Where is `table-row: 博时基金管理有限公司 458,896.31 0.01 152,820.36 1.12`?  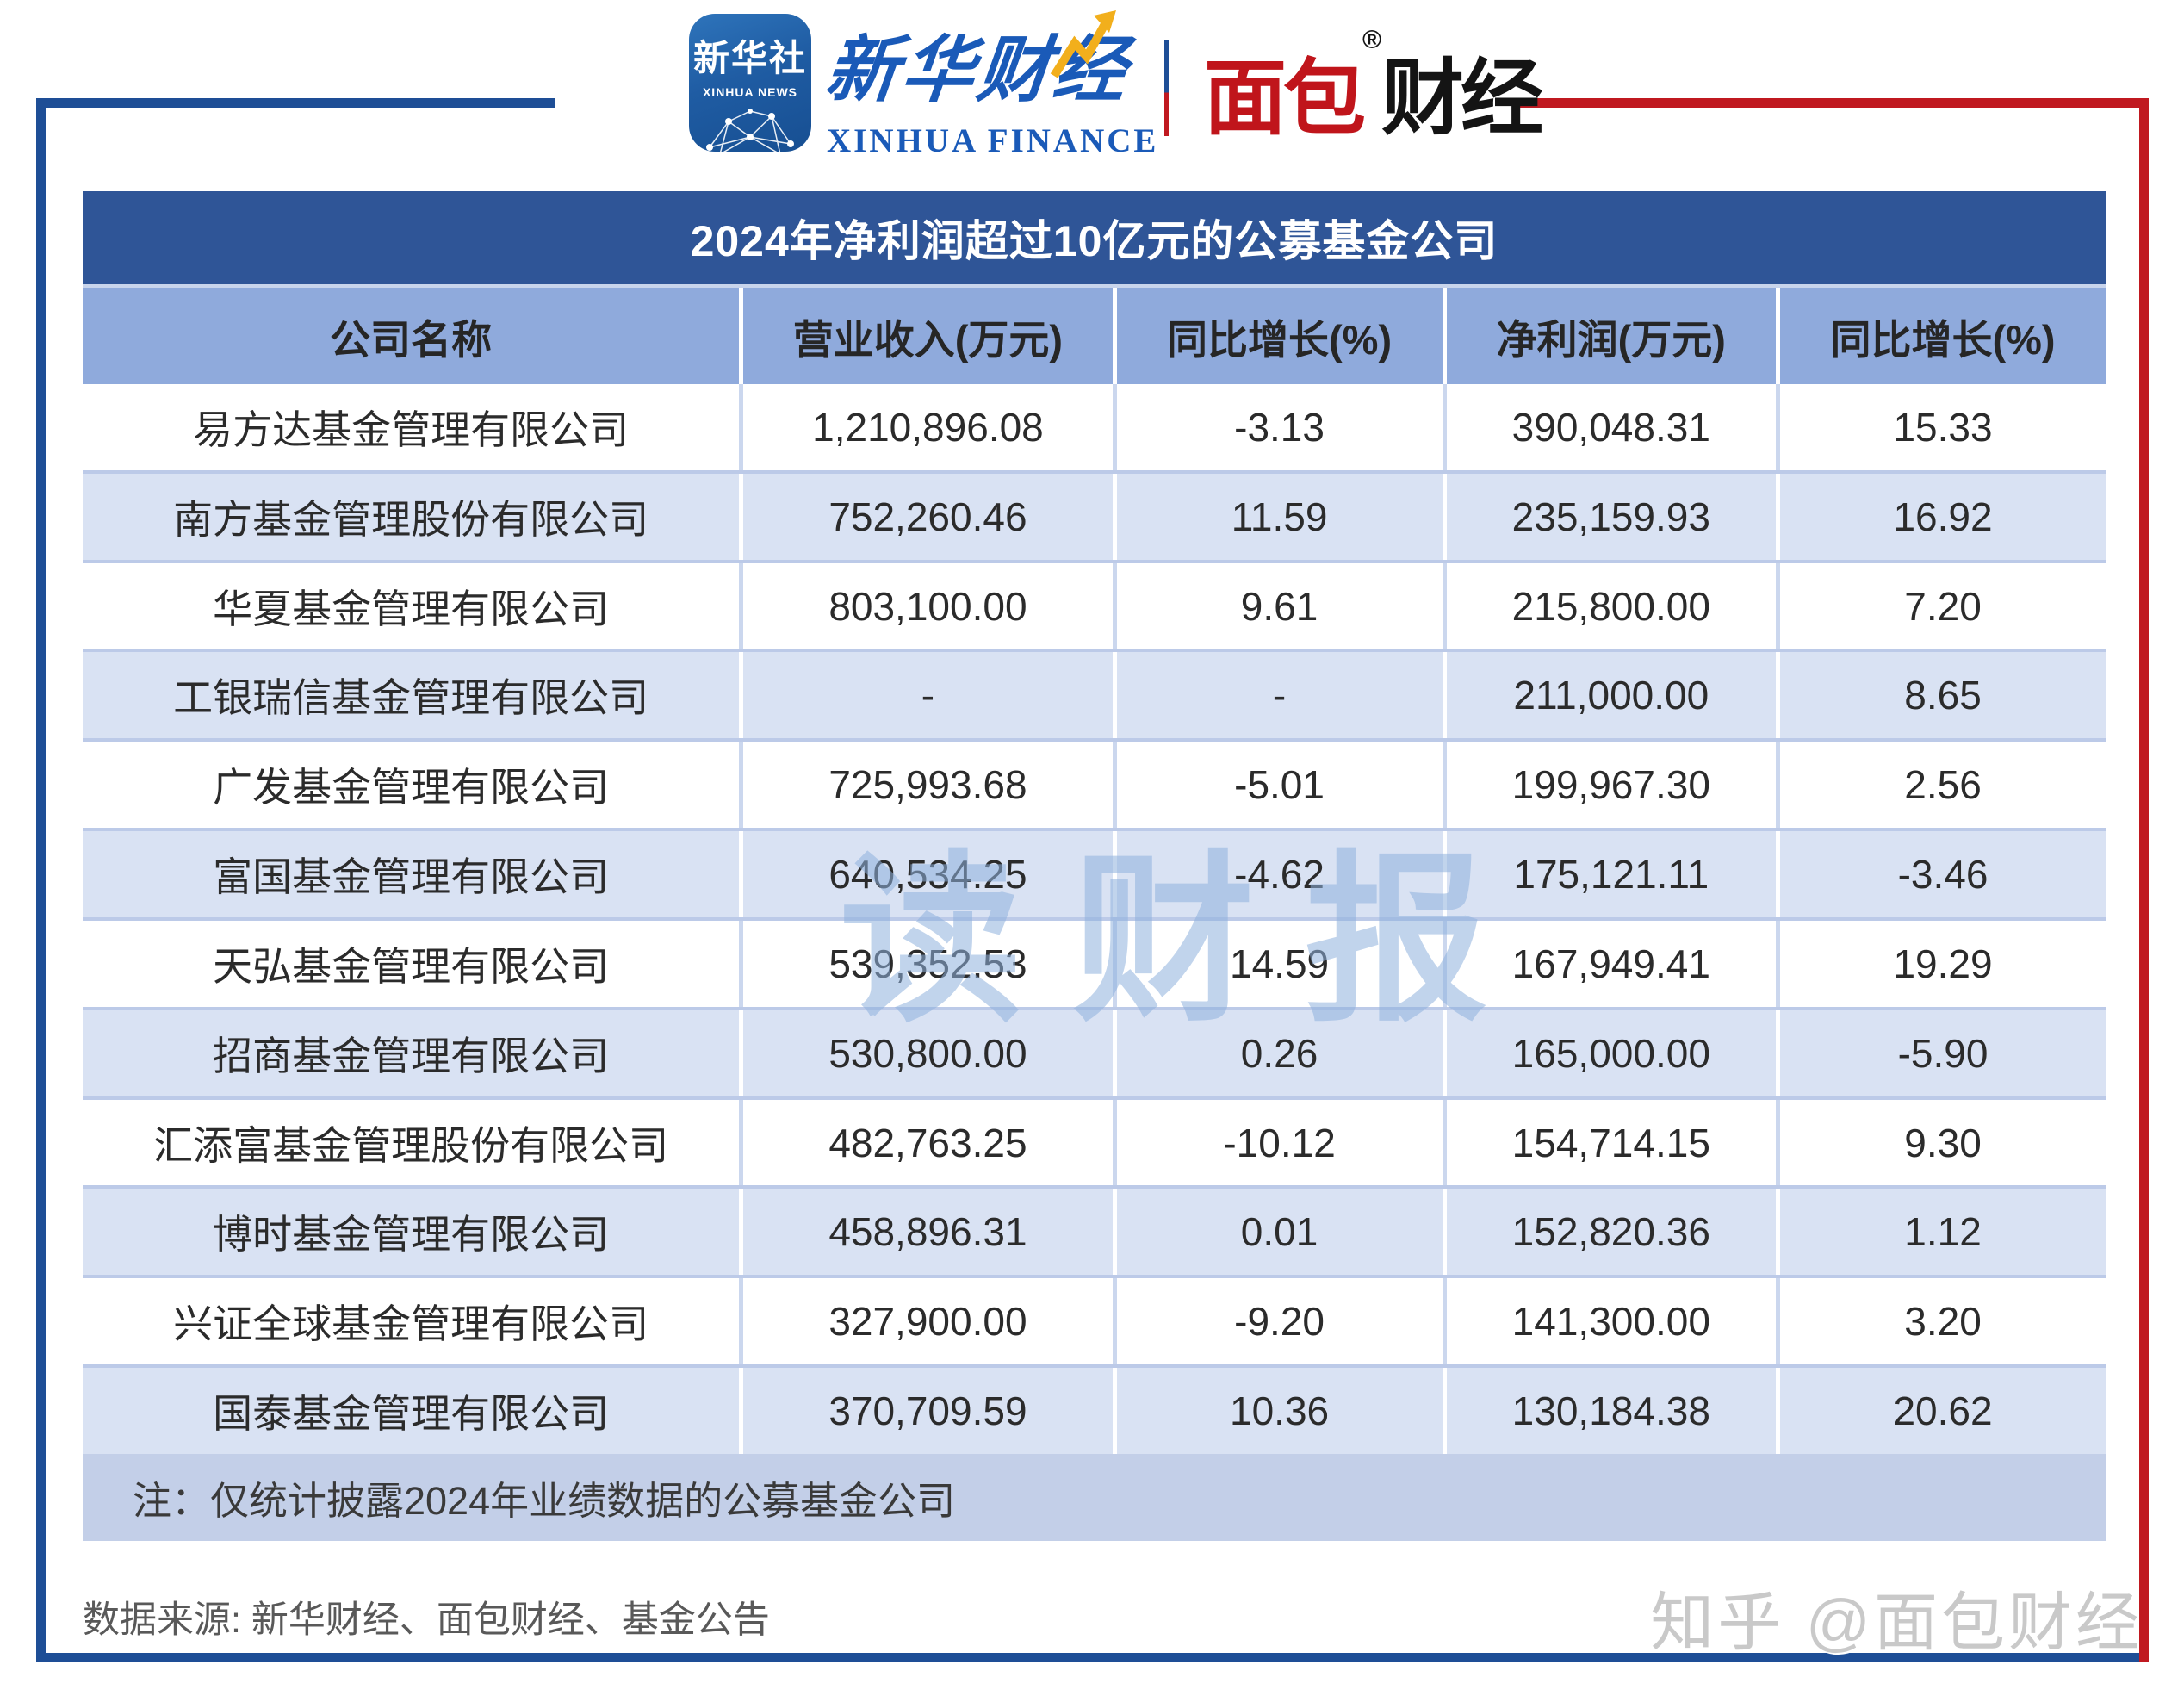 table-row: 博时基金管理有限公司 458,896.31 0.01 152,820.36 1.12 is located at coordinates (1094, 1230).